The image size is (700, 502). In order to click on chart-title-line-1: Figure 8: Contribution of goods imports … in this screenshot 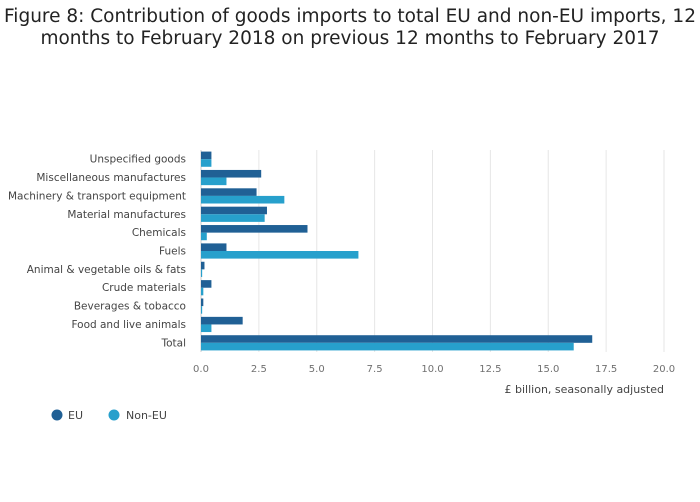, I will do `click(350, 16)`.